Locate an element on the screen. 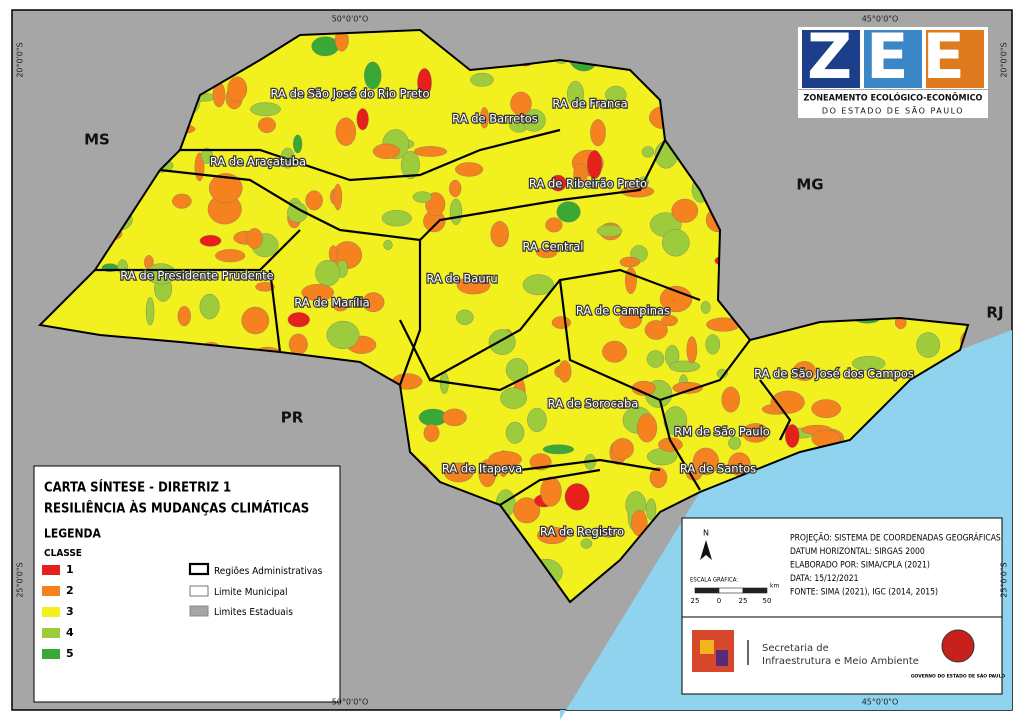  legend-title: CARTA SÍNTESE - DIRETRIZ 1 is located at coordinates (137, 488).